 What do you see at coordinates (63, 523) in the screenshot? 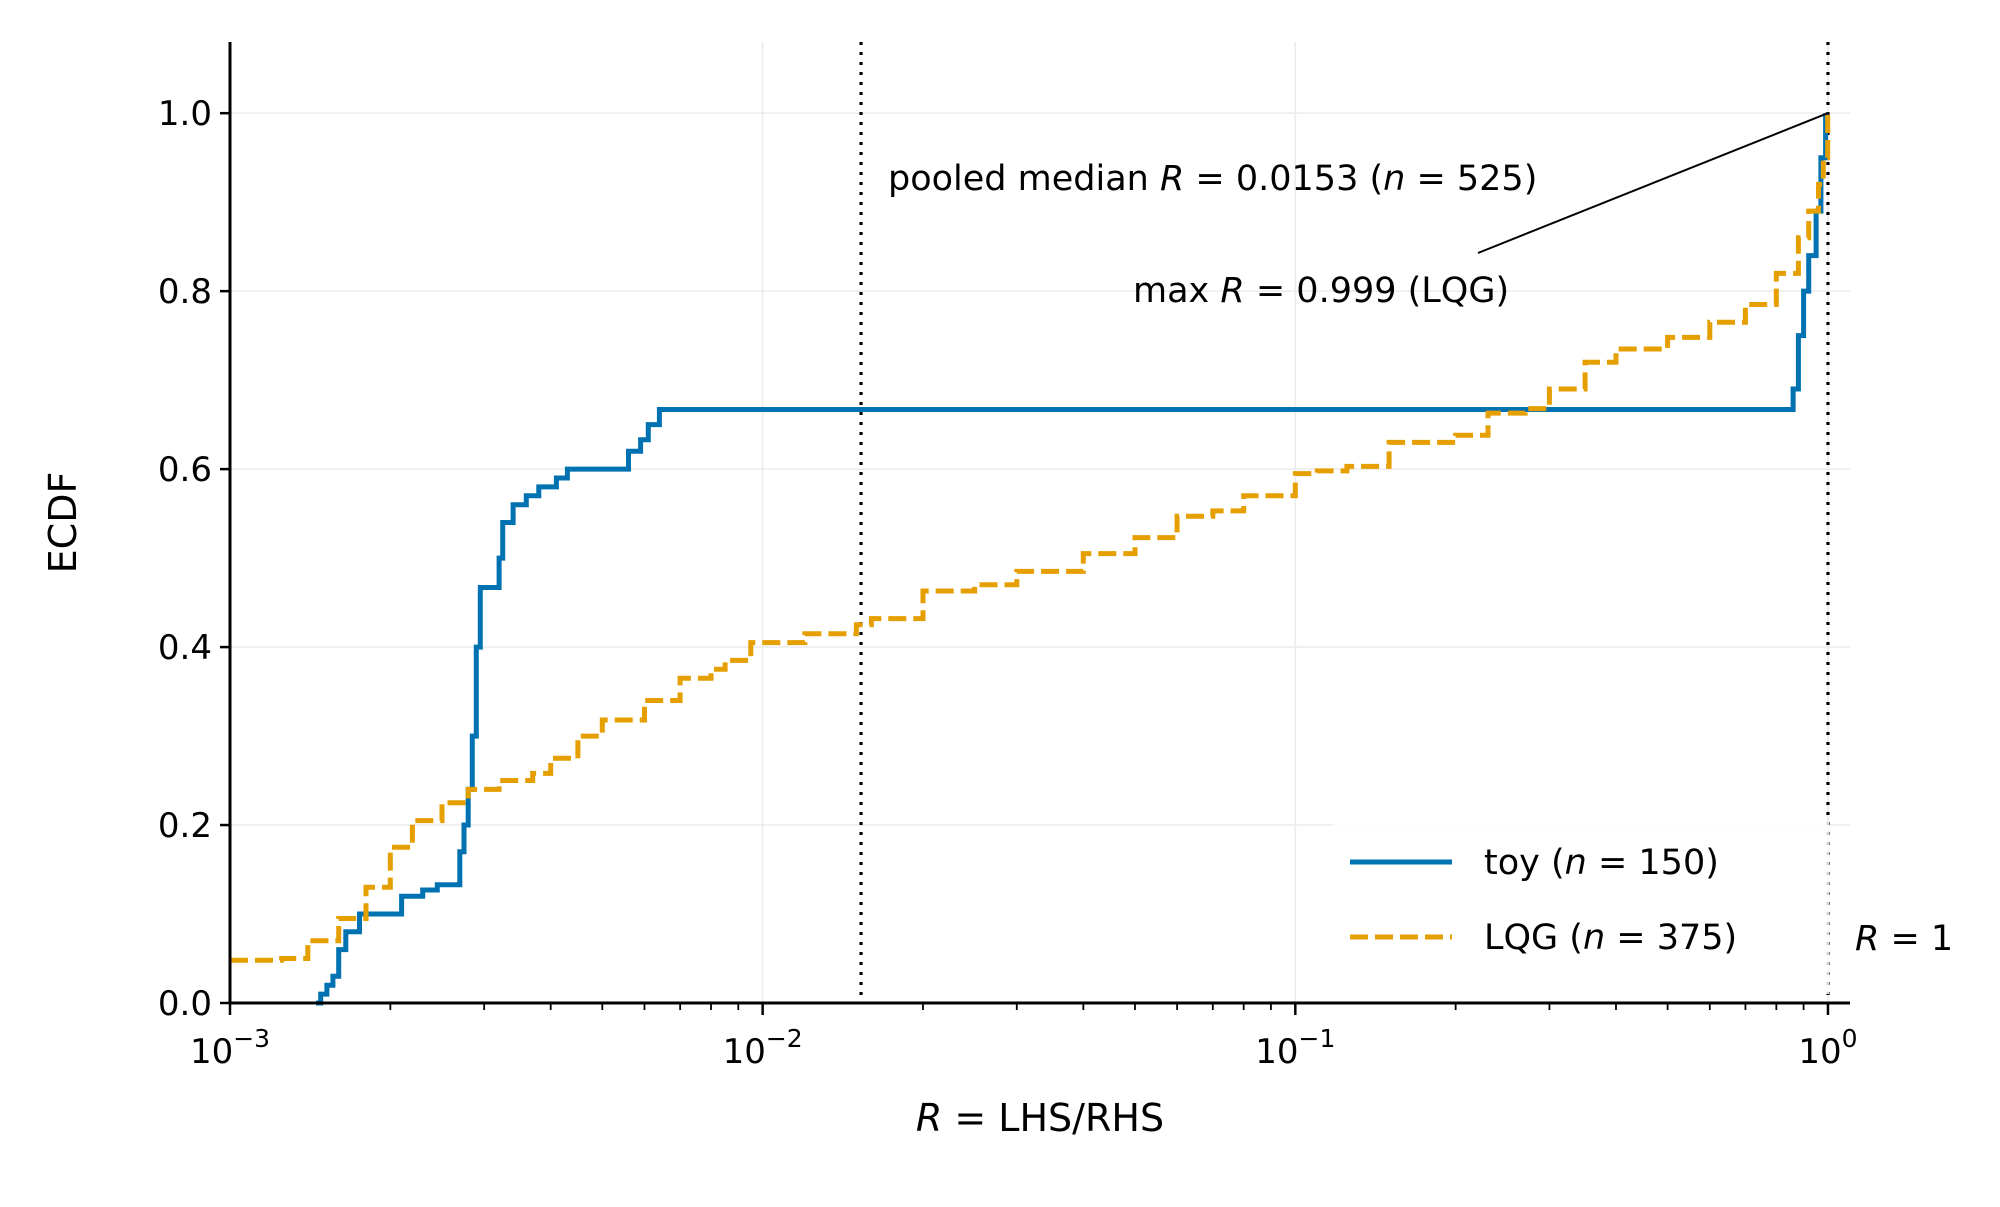
I see `y-axis-label: ECDF` at bounding box center [63, 523].